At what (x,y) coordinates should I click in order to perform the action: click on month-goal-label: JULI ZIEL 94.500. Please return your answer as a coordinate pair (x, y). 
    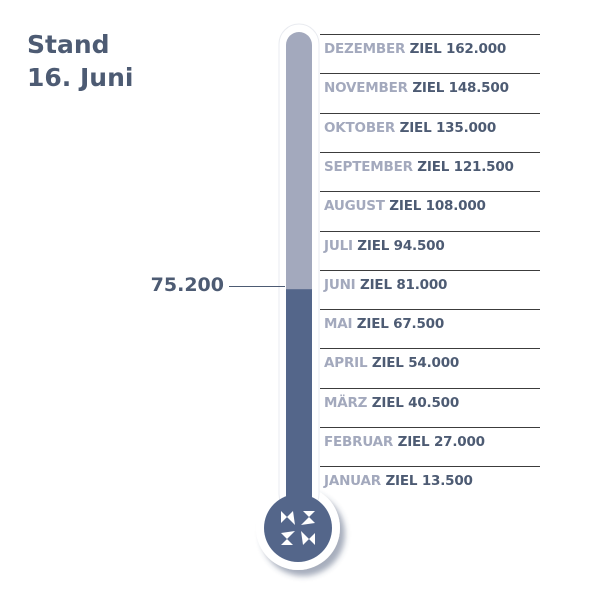
    Looking at the image, I should click on (384, 246).